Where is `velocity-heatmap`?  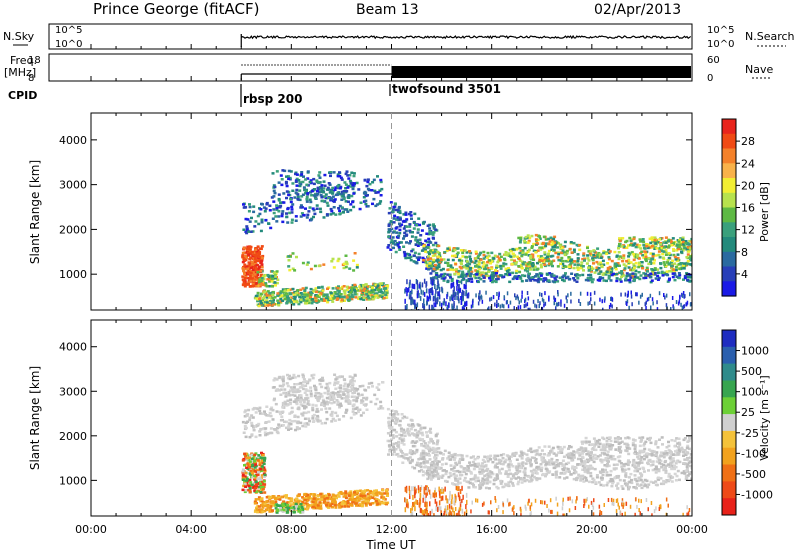 velocity-heatmap is located at coordinates (466, 444).